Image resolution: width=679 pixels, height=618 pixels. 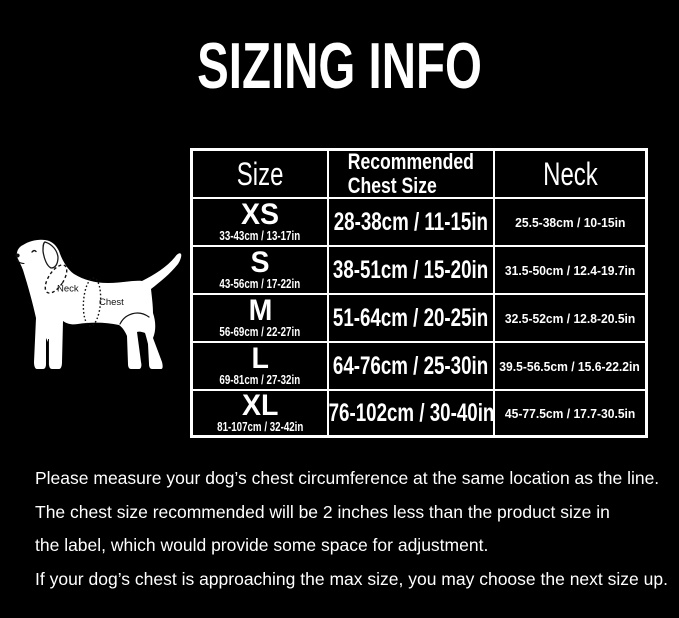 What do you see at coordinates (260, 284) in the screenshot?
I see `size-range: 43-56cm / 17-22in` at bounding box center [260, 284].